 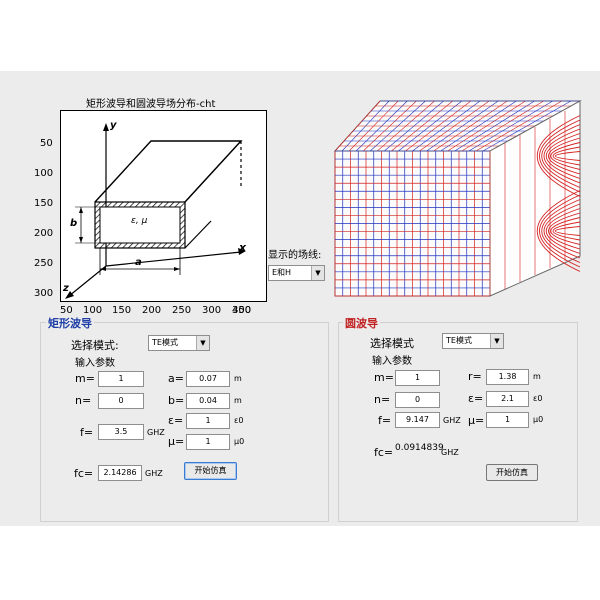 I want to click on rect-f-label: f=, so click(x=87, y=432).